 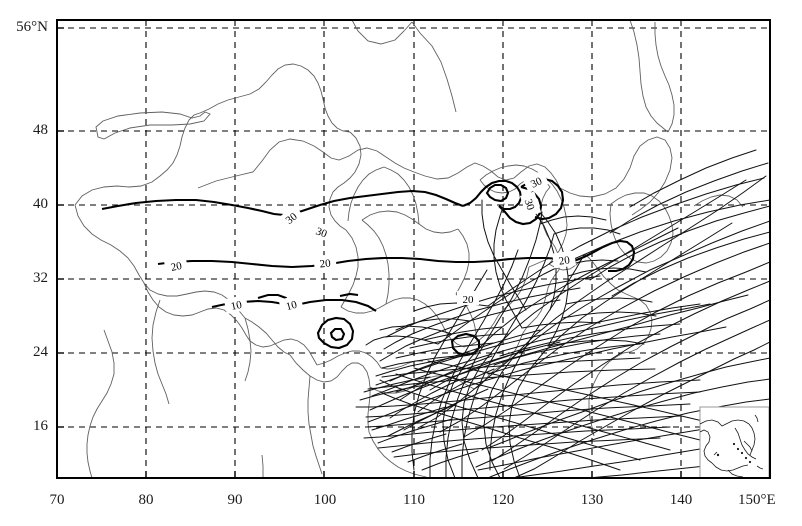 I want to click on india-interior-line, so click(x=160, y=352).